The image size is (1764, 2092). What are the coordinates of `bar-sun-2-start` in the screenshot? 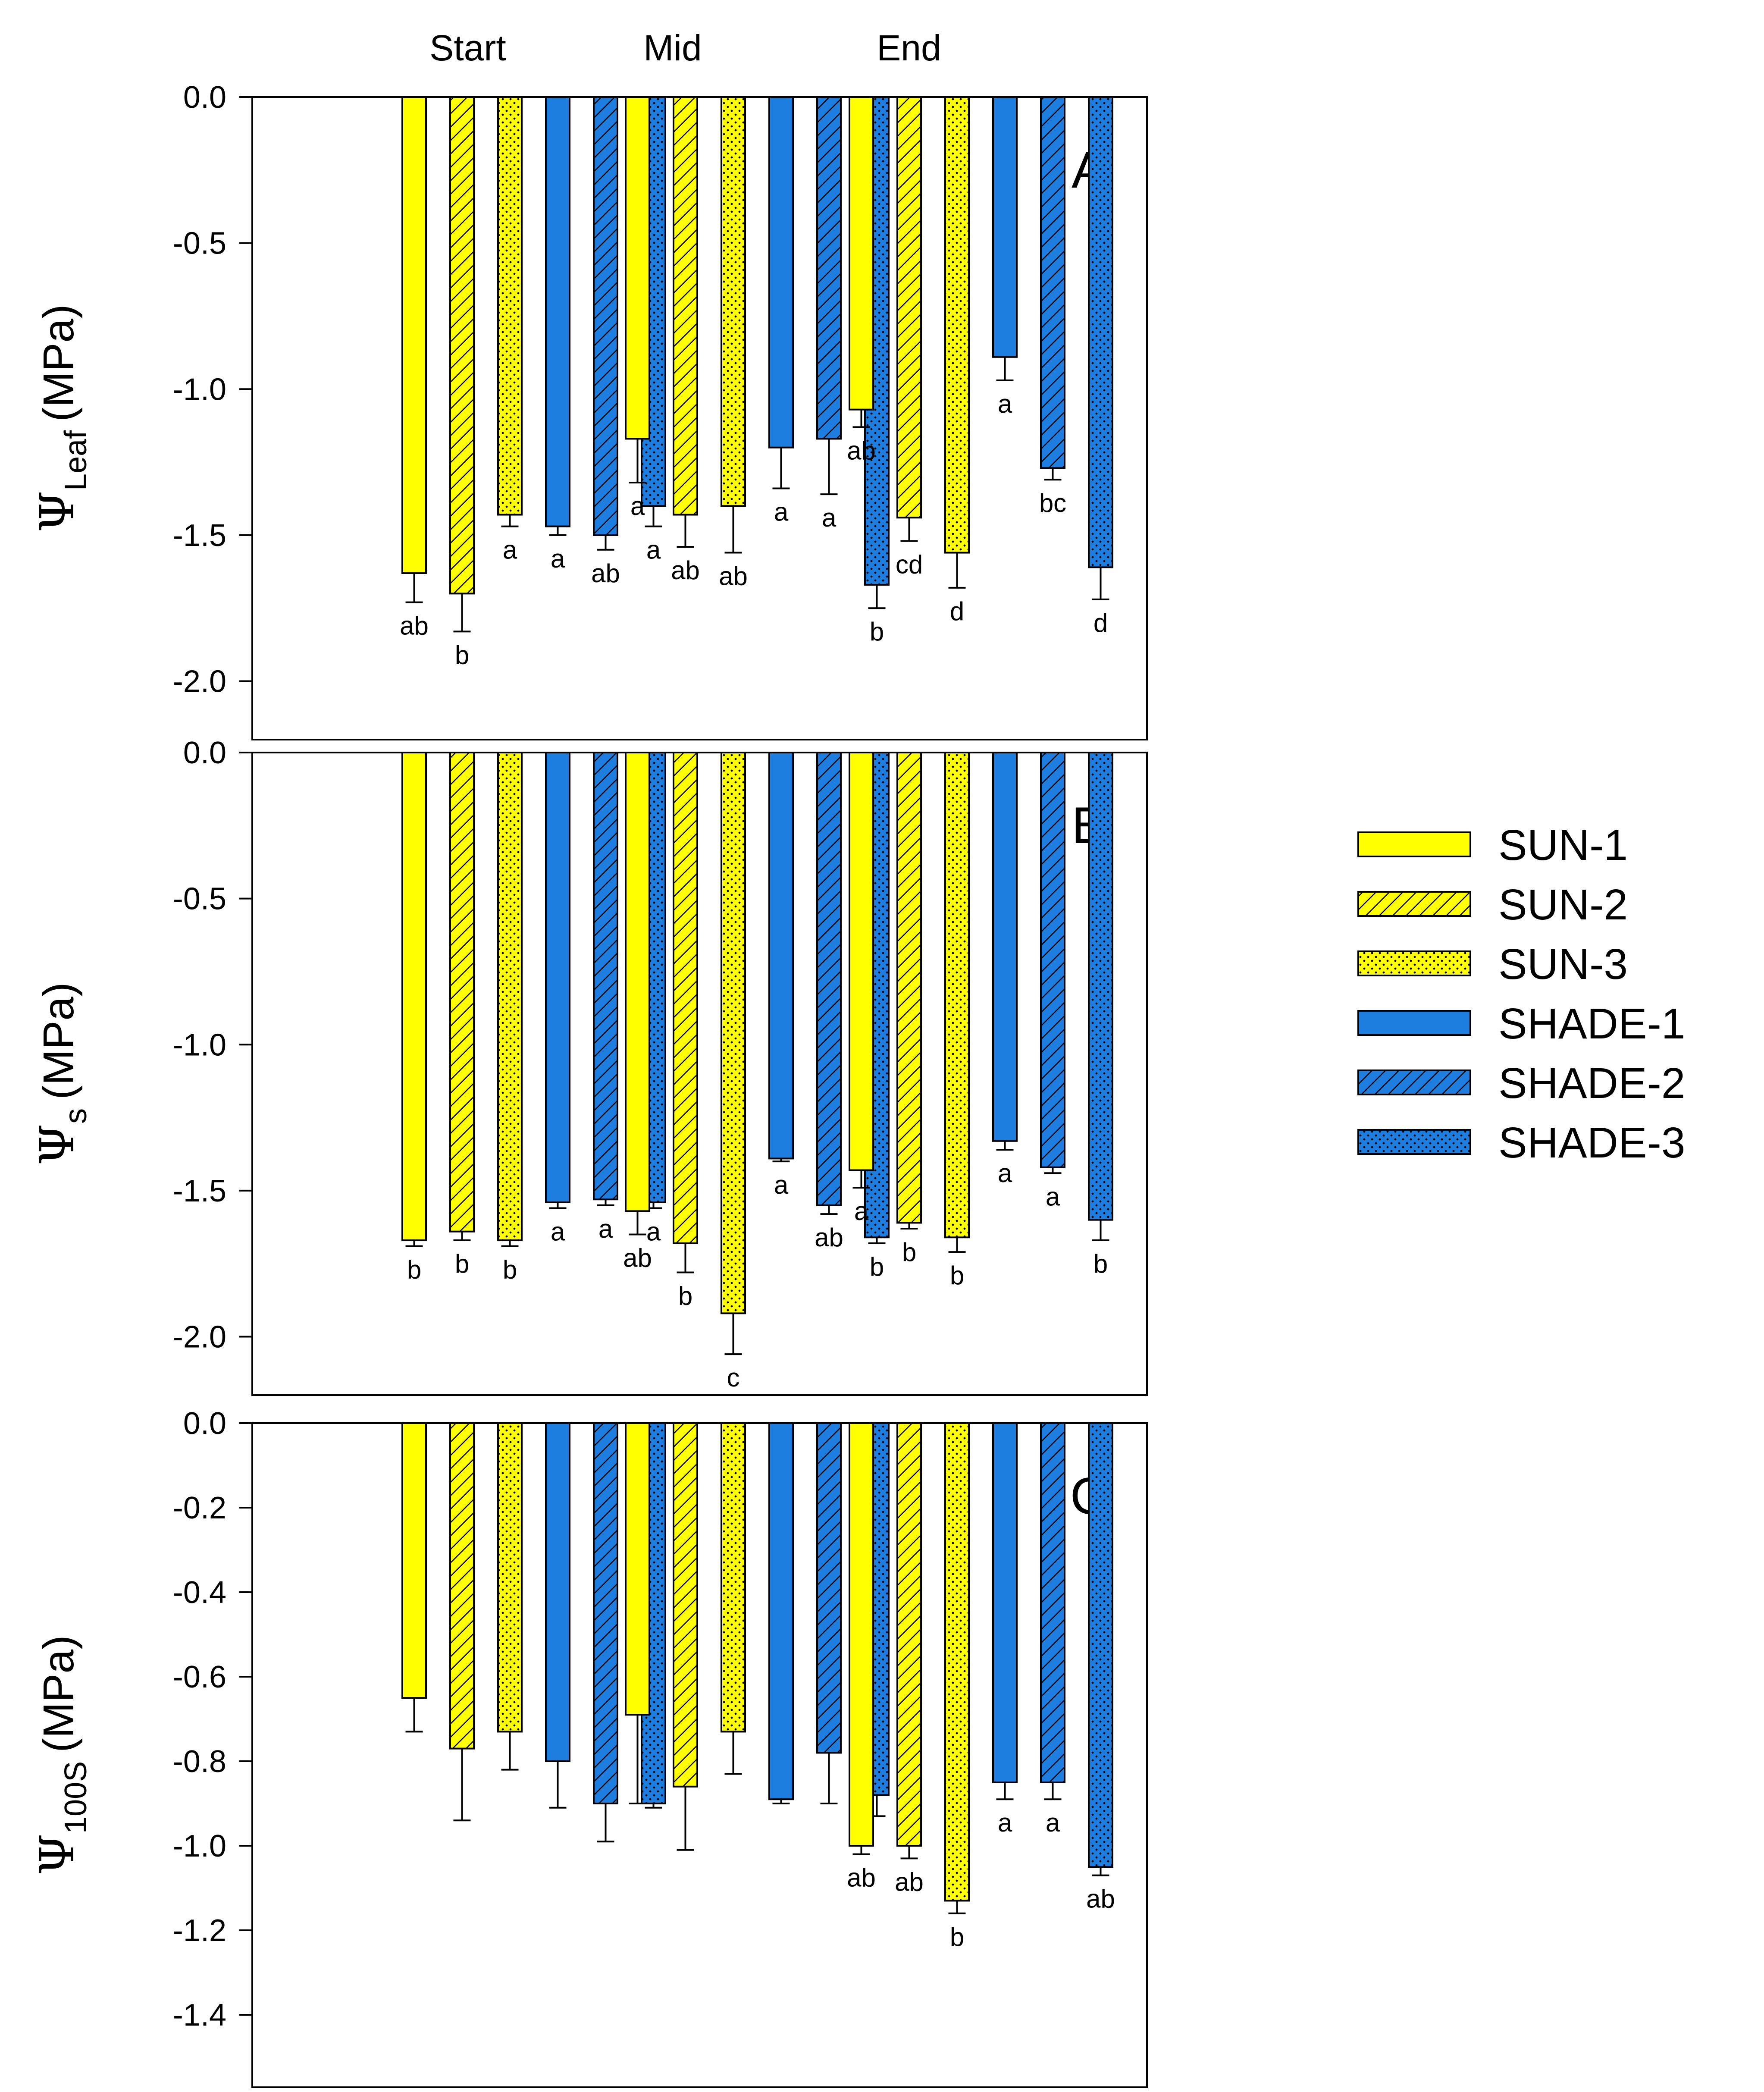 It's located at (462, 345).